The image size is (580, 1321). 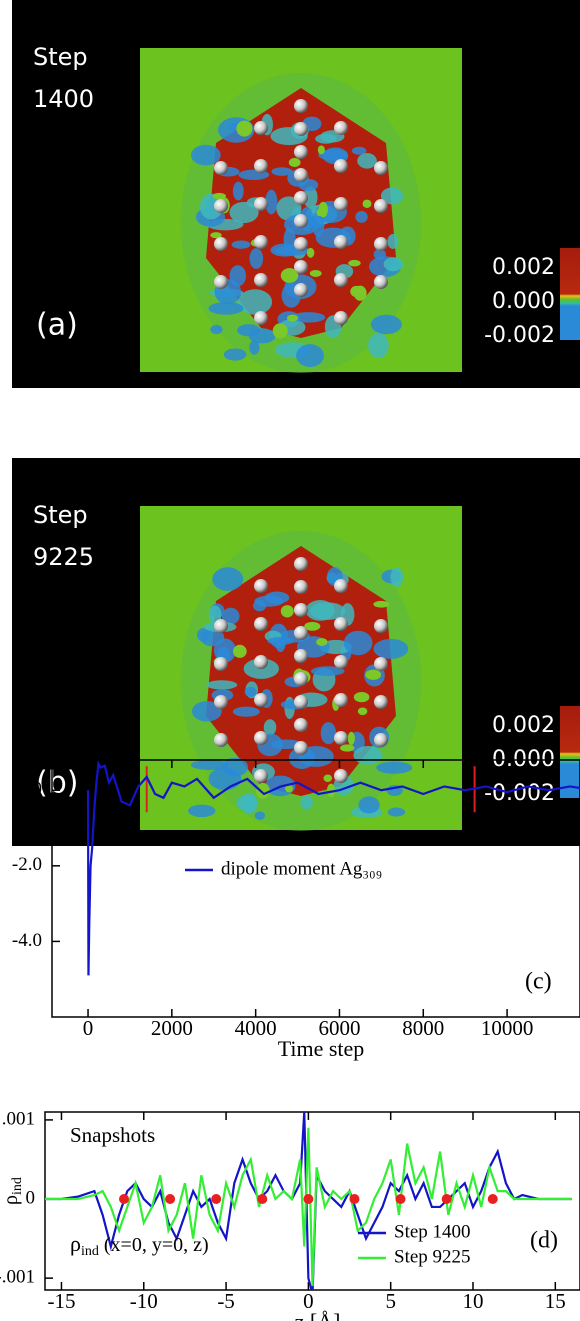 I want to click on x-tick-label: 10000, so click(x=507, y=1028).